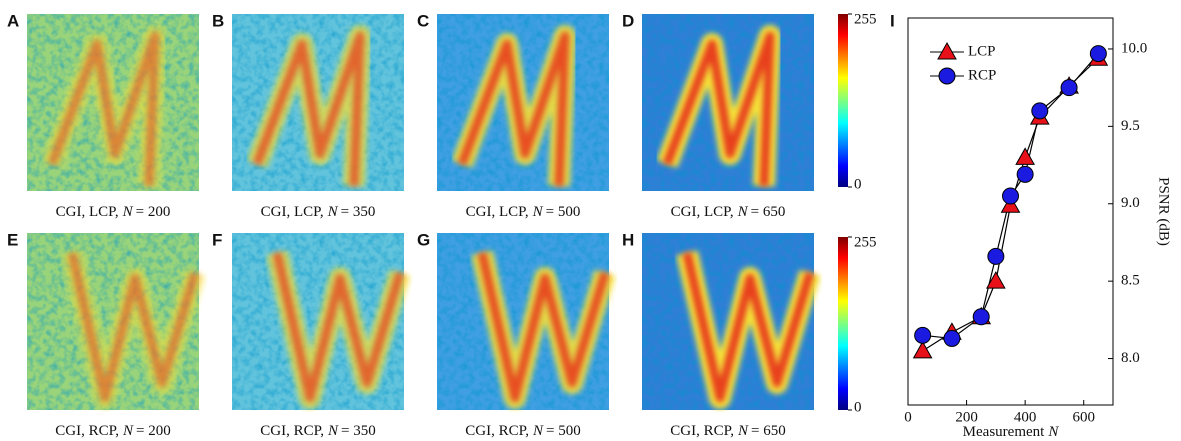  I want to click on panel-letter: G, so click(423, 239).